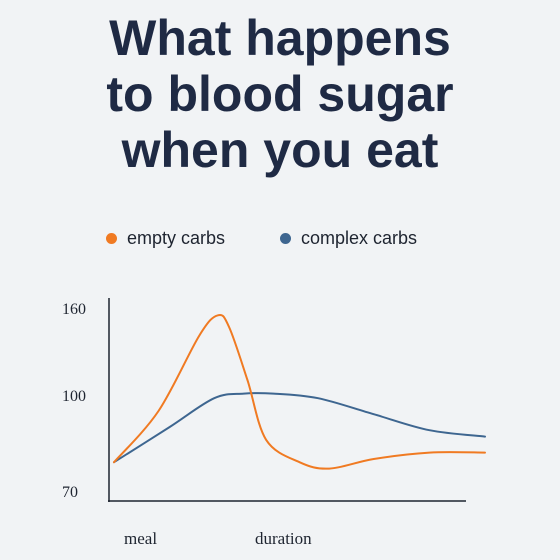 This screenshot has width=560, height=560. I want to click on legend-item-complex-carbs: complex carbs, so click(348, 238).